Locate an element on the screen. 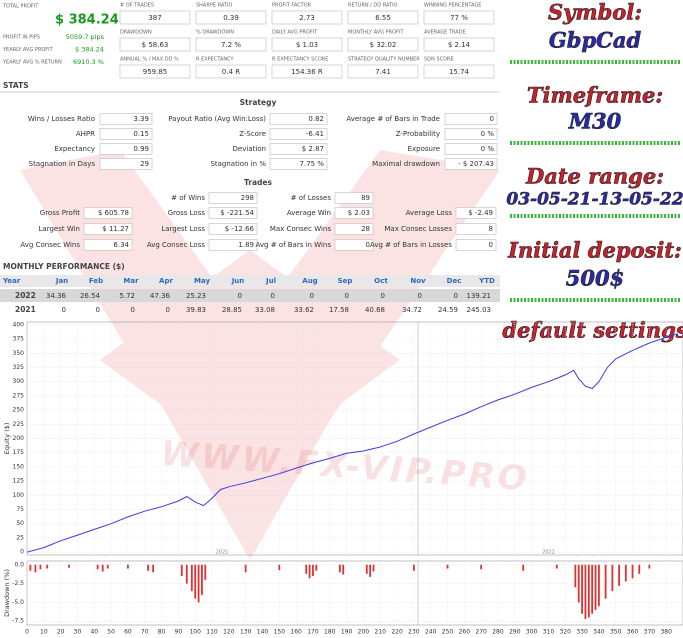  x-tick-label: 60 is located at coordinates (128, 632).